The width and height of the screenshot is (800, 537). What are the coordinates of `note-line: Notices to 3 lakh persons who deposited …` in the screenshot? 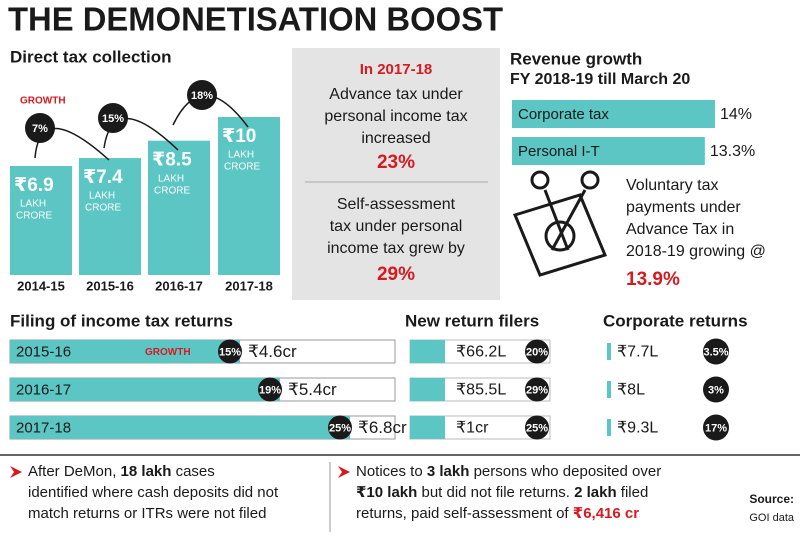 It's located at (508, 471).